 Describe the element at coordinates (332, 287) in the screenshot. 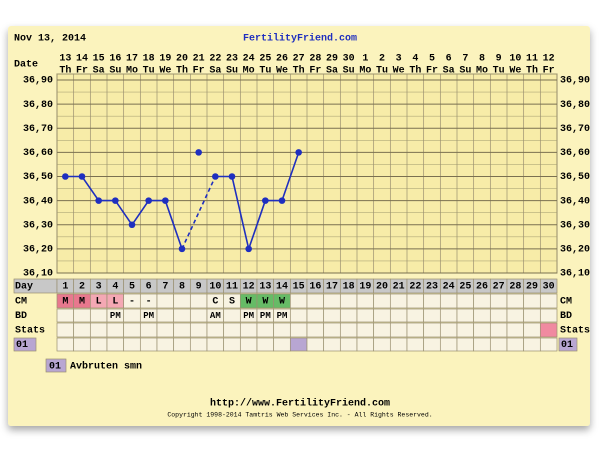

I see `cycle-day: 17` at that location.